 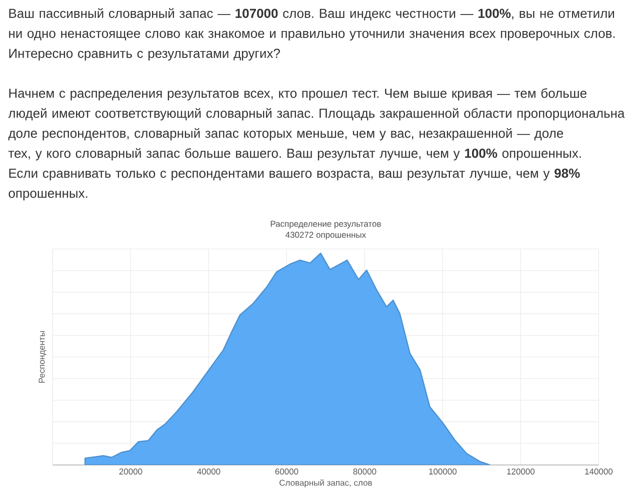 I want to click on y-axis-title: Респонденты, so click(x=42, y=357).